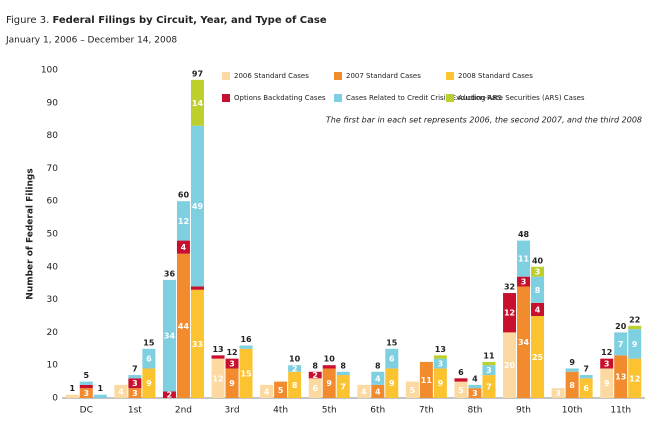  What do you see at coordinates (280, 411) in the screenshot?
I see `x-tick-label: 4th` at bounding box center [280, 411].